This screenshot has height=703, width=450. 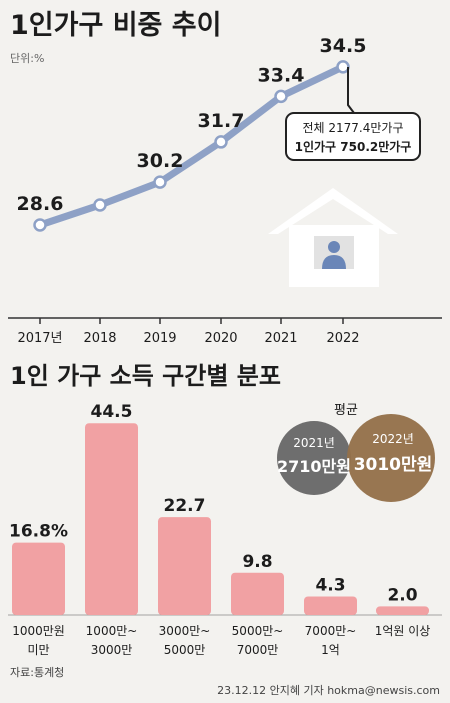 I want to click on average-2021-value: 2710만원, so click(x=314, y=466).